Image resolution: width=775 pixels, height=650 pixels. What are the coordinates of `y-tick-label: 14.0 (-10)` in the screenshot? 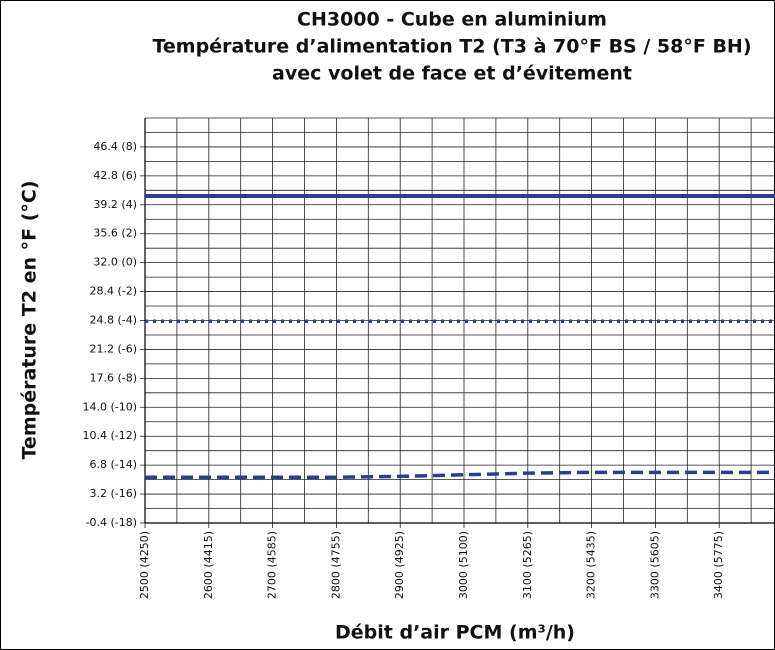 It's located at (109, 406).